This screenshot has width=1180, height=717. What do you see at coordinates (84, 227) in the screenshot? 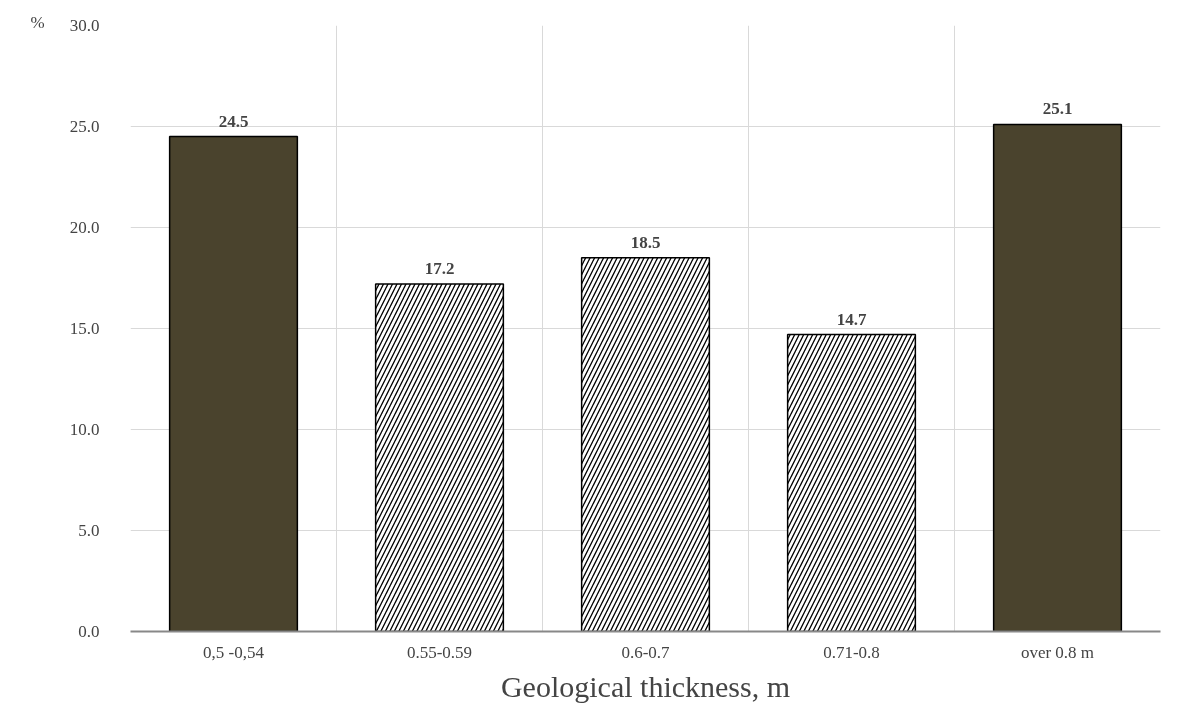
I see `y-tick-label: 20.0` at bounding box center [84, 227].